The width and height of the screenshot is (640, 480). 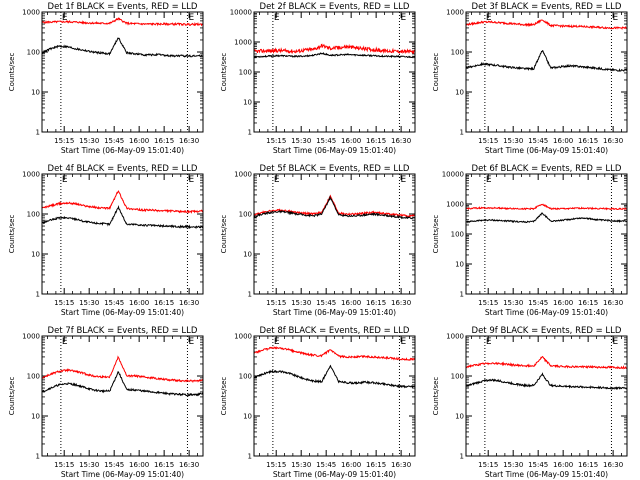 What do you see at coordinates (123, 169) in the screenshot?
I see `chart-title: Det 4f BLACK = Events, RED = LLD` at bounding box center [123, 169].